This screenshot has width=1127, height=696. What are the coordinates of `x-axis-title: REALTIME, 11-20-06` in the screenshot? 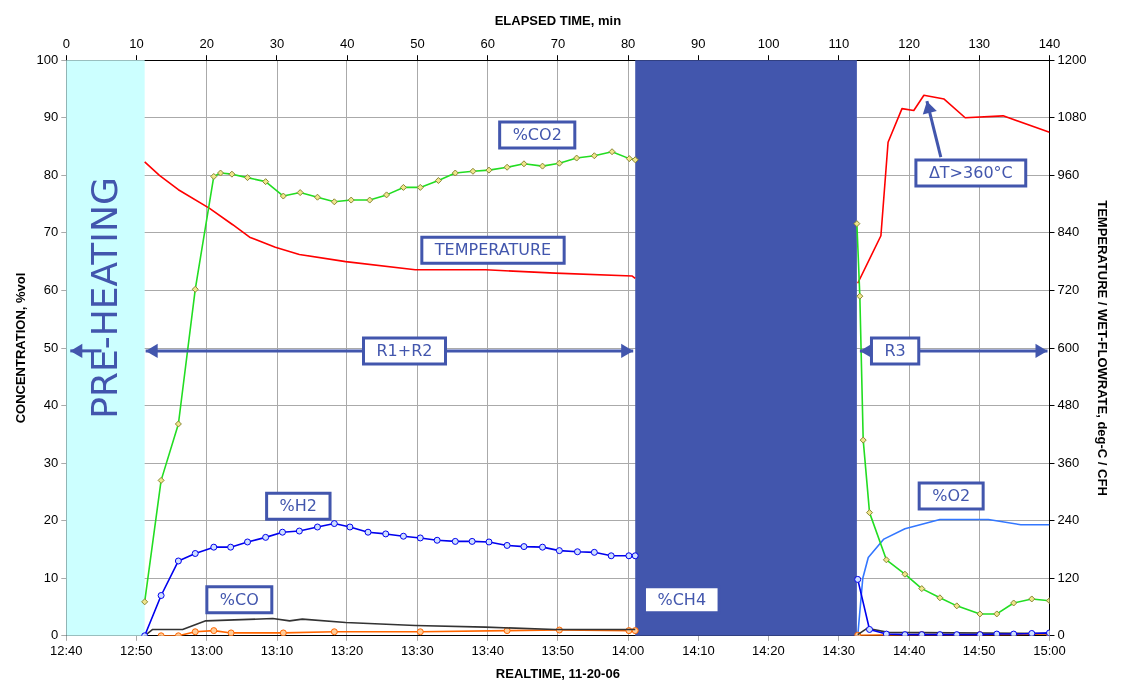 It's located at (557, 673).